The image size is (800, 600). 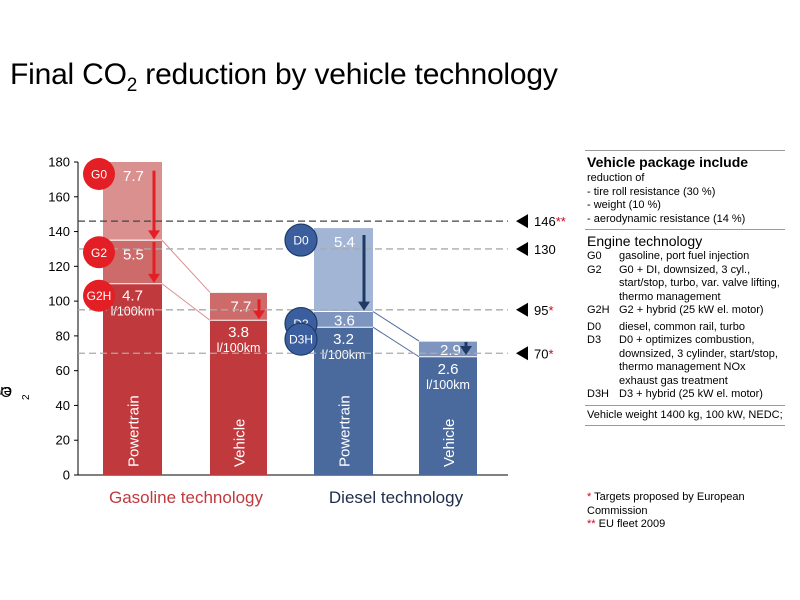 I want to click on footnote-star: **, so click(x=591, y=524).